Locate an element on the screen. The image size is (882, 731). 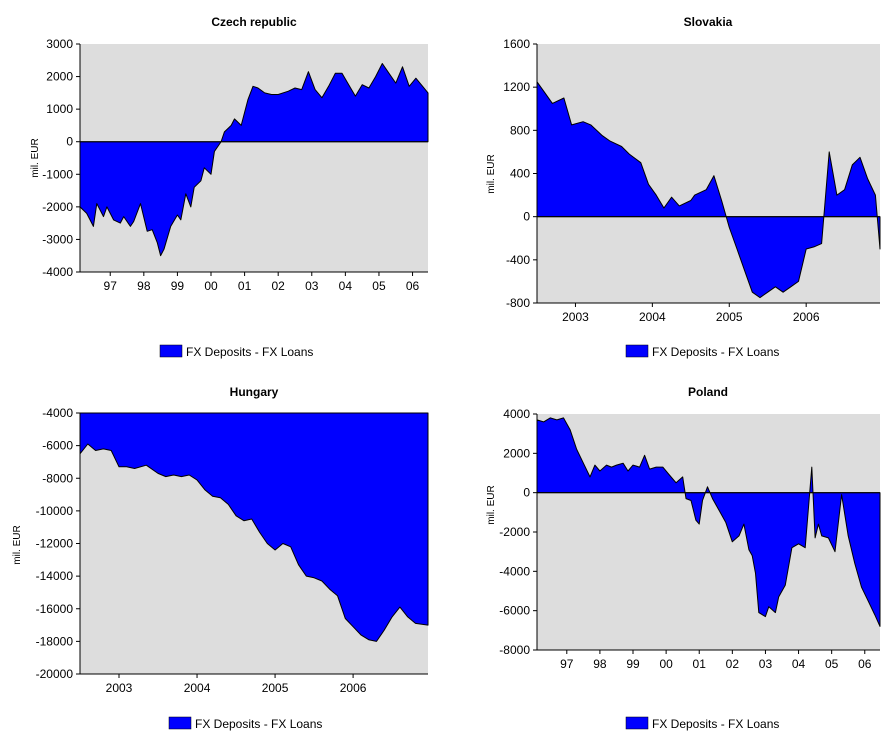
y-tick-label: -14000 is located at coordinates (55, 576).